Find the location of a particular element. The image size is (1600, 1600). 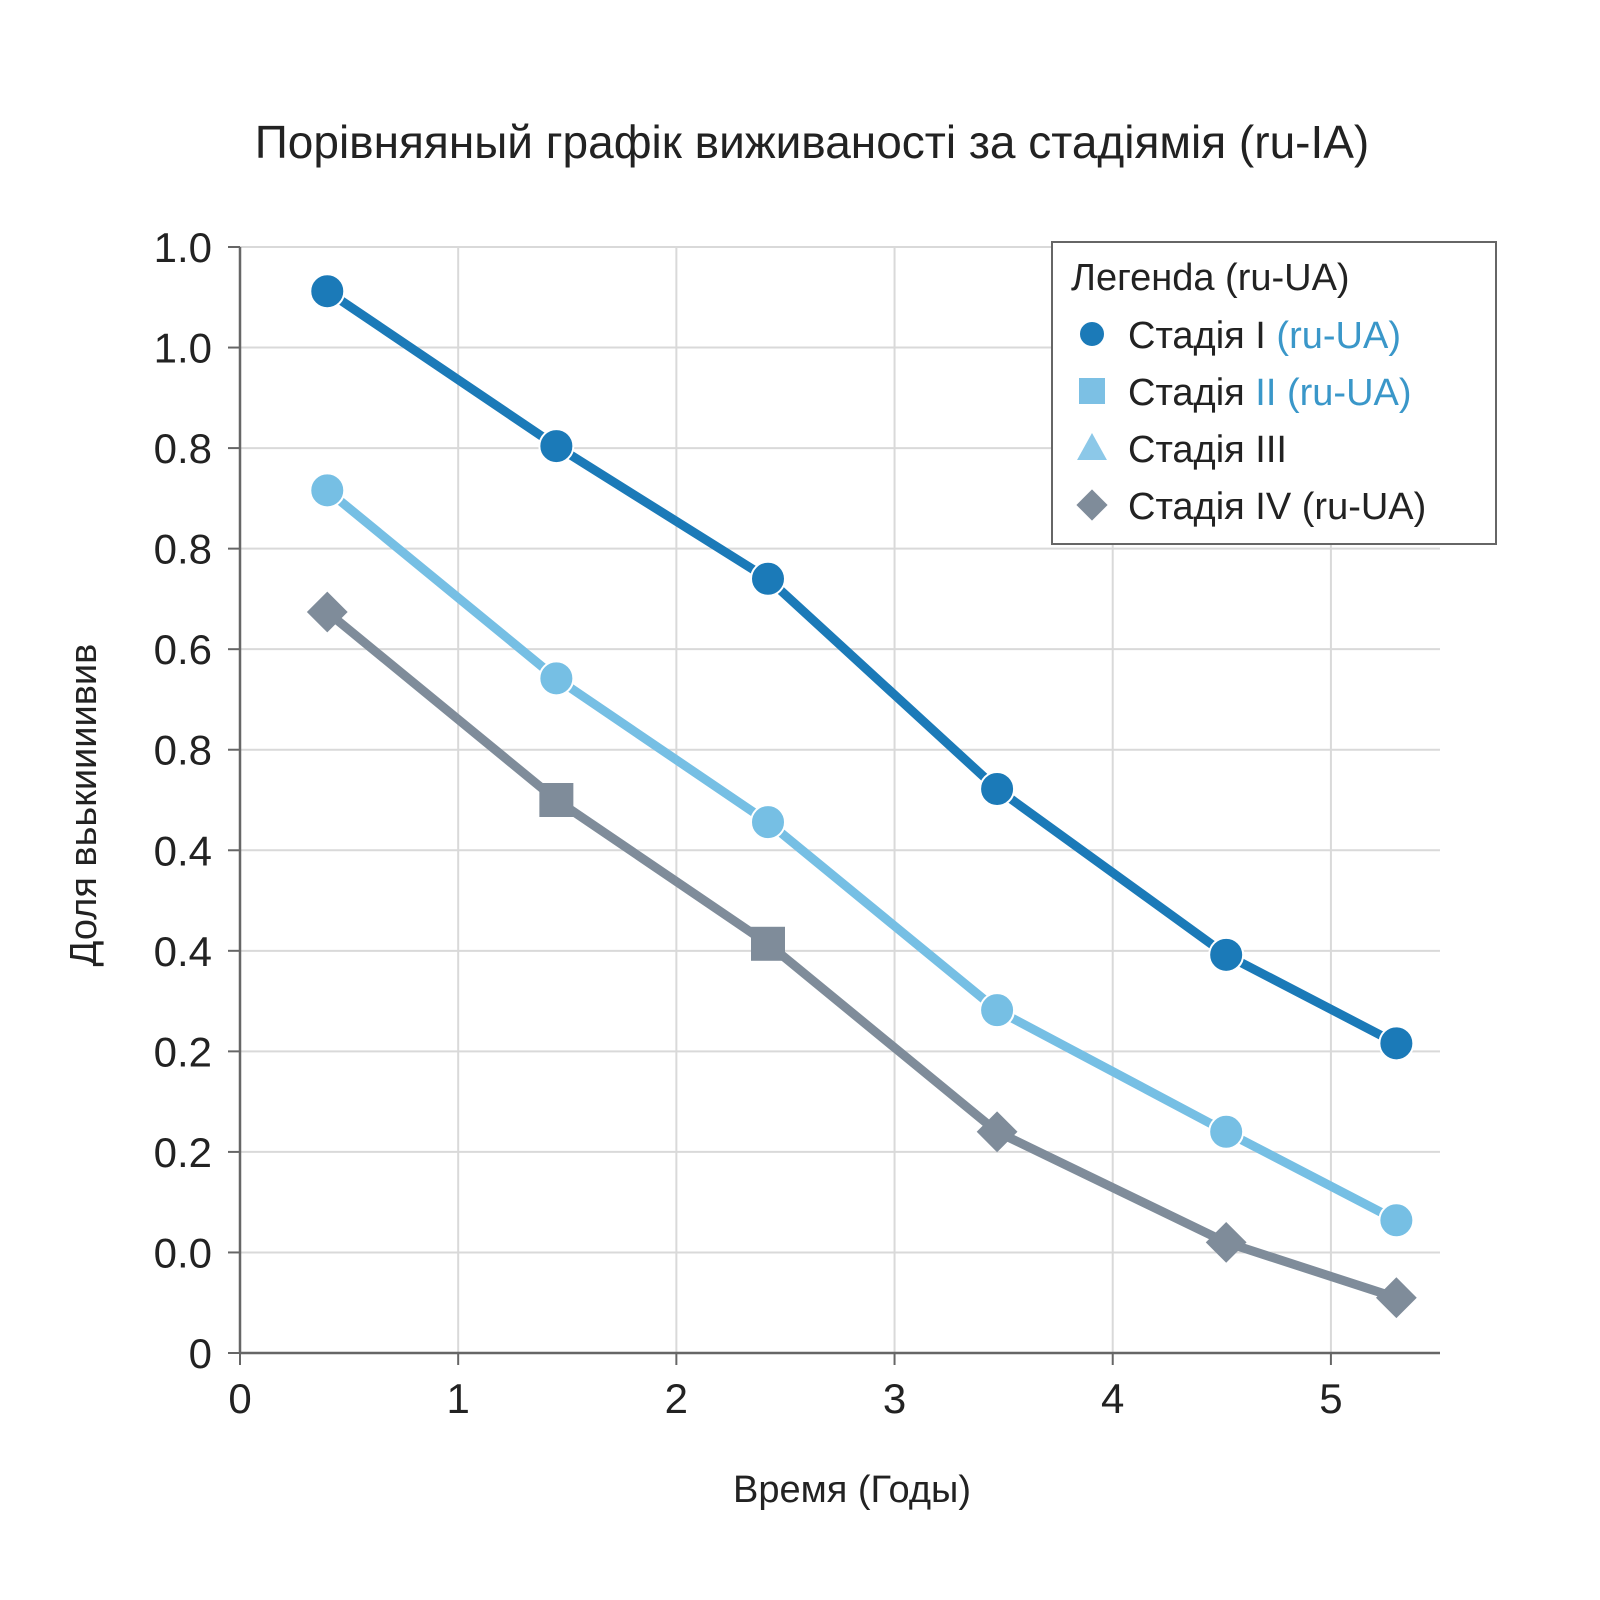

legend-title: Легенdа (ru-UA) is located at coordinates (1210, 278).